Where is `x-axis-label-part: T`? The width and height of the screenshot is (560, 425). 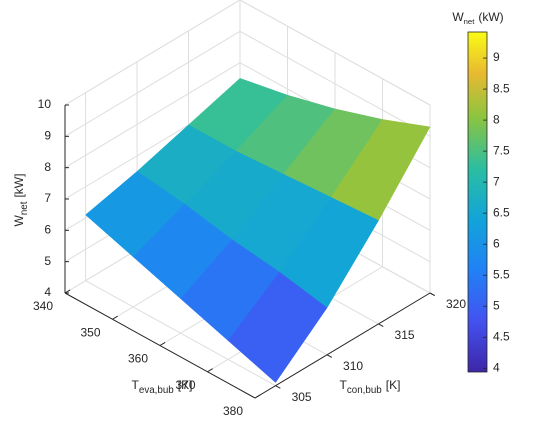 x-axis-label-part: T is located at coordinates (344, 385).